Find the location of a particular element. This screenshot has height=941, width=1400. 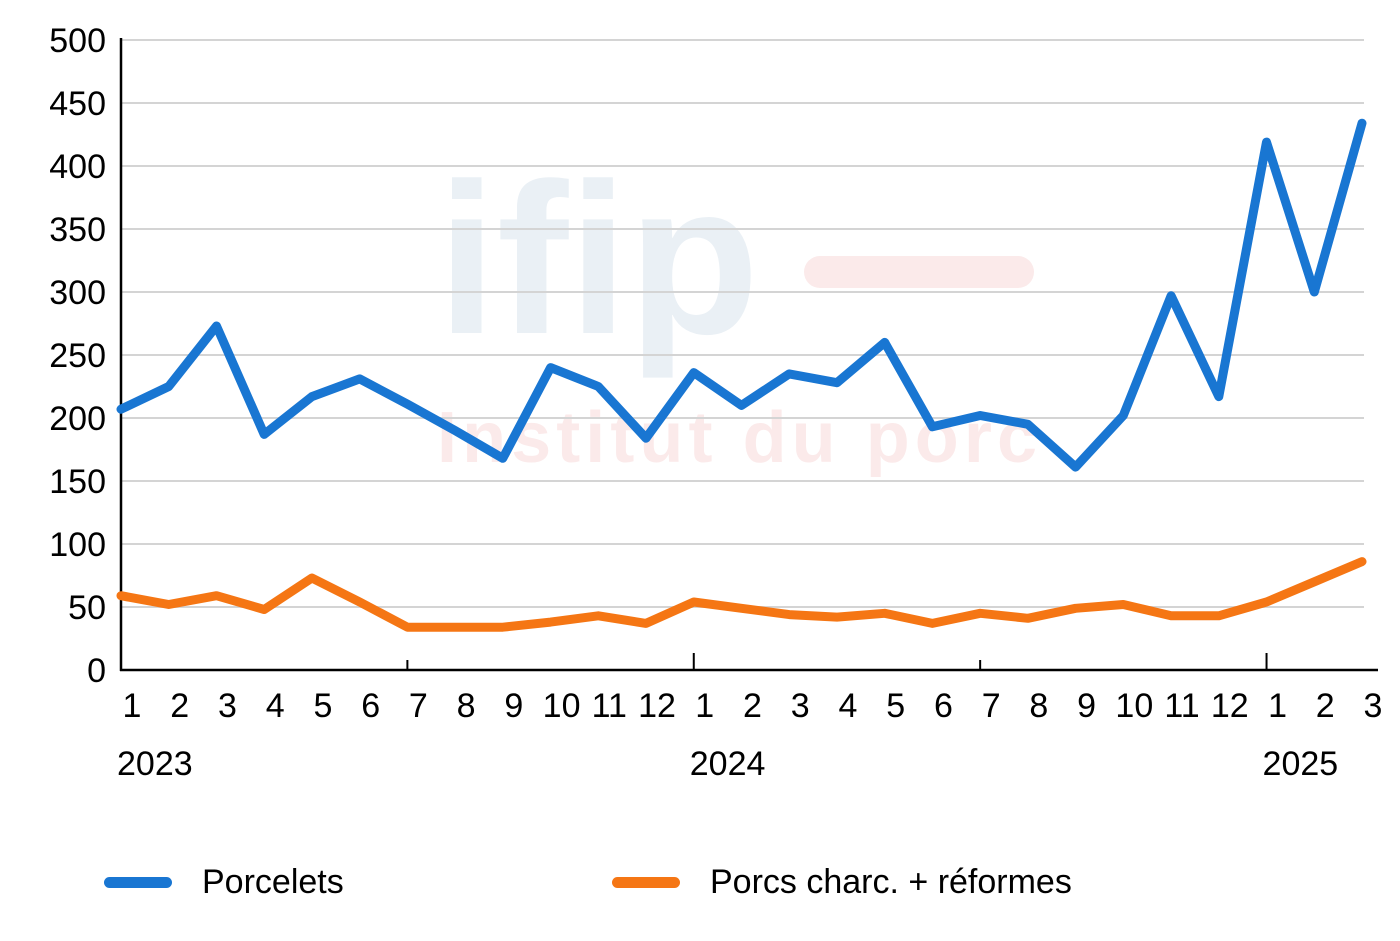

legend-item-porcs-charc: Porcs charc. + réformes is located at coordinates (842, 882).